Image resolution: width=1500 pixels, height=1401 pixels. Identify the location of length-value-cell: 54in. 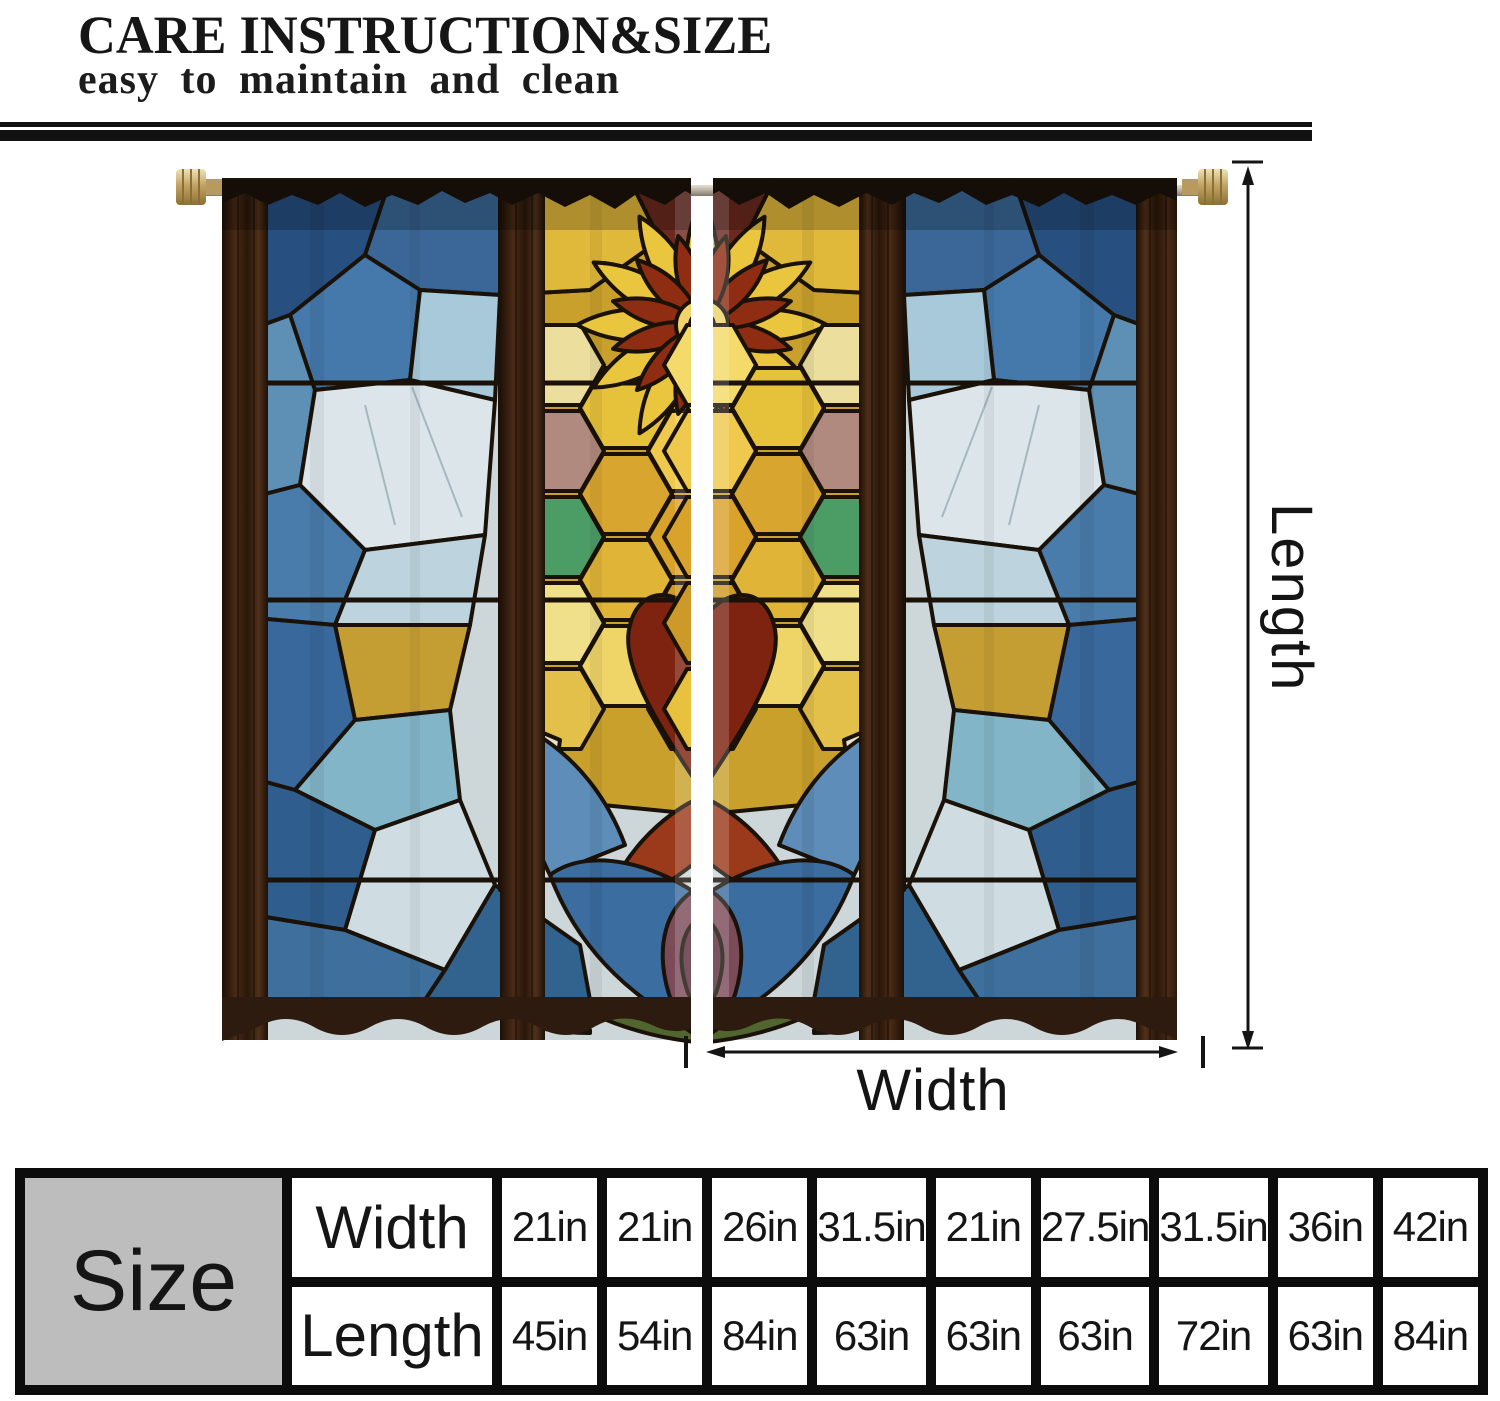
(655, 1335).